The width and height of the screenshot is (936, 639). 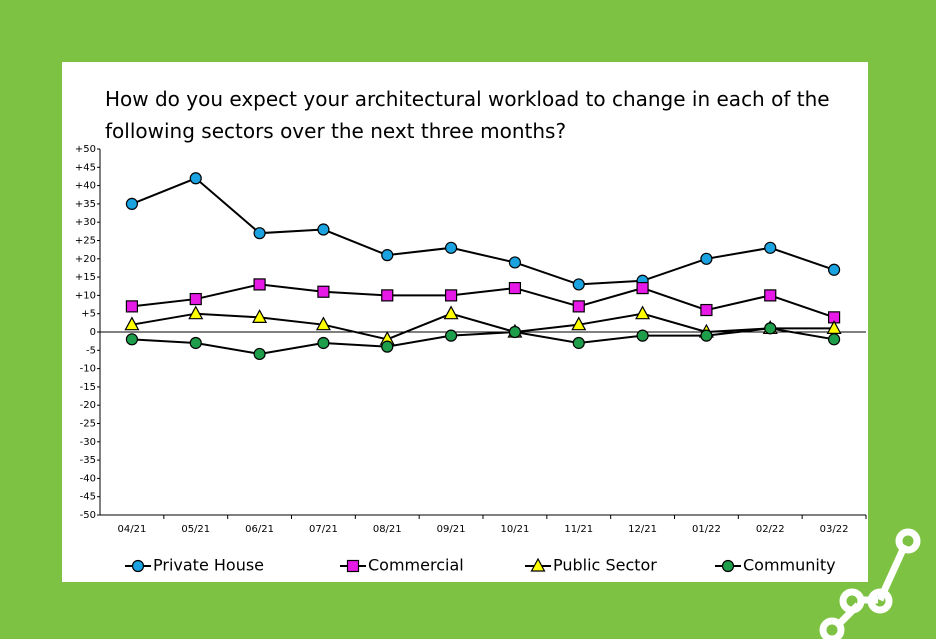 What do you see at coordinates (870, 583) in the screenshot?
I see `decoration` at bounding box center [870, 583].